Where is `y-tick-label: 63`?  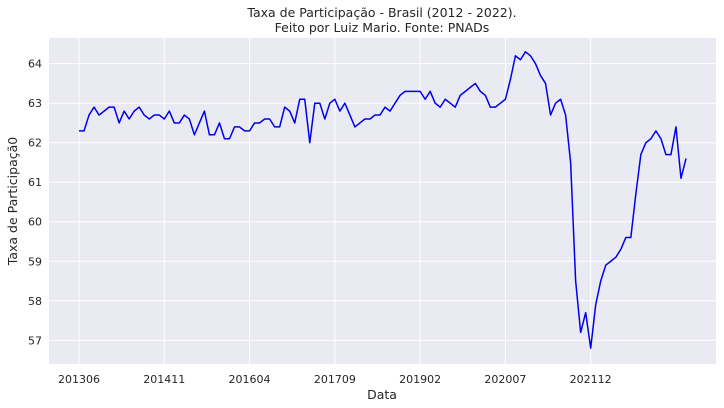 y-tick-label: 63 is located at coordinates (35, 103).